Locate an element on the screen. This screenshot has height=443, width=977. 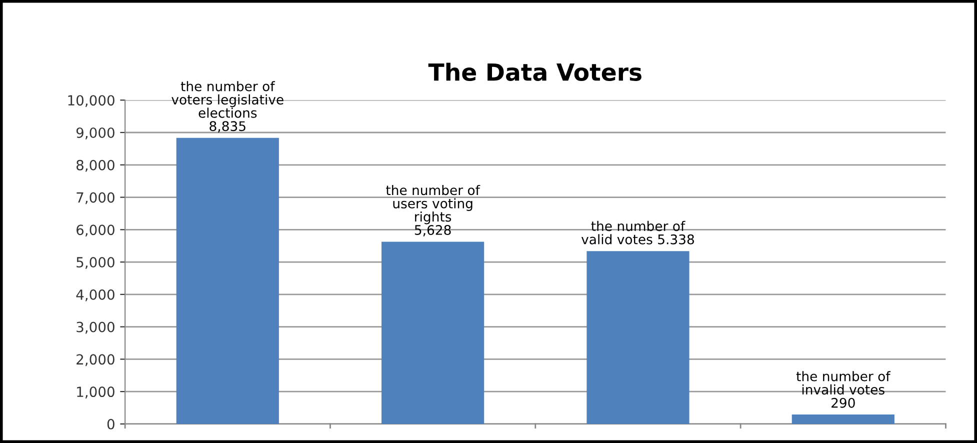
data-label: the number of voters legislative elections 8,835 is located at coordinates (228, 106).